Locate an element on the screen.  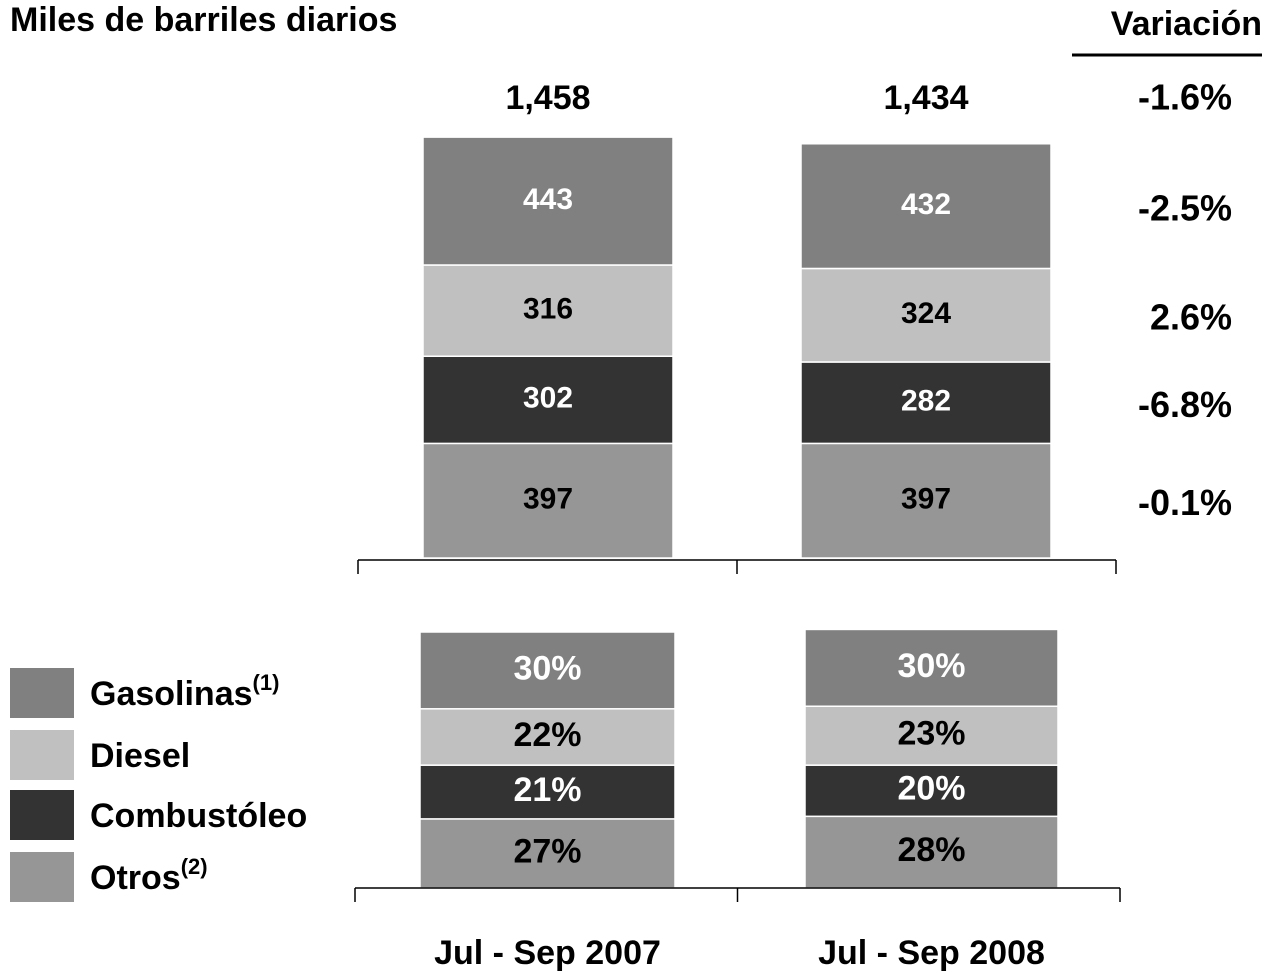
segment-label: 27% is located at coordinates (547, 851).